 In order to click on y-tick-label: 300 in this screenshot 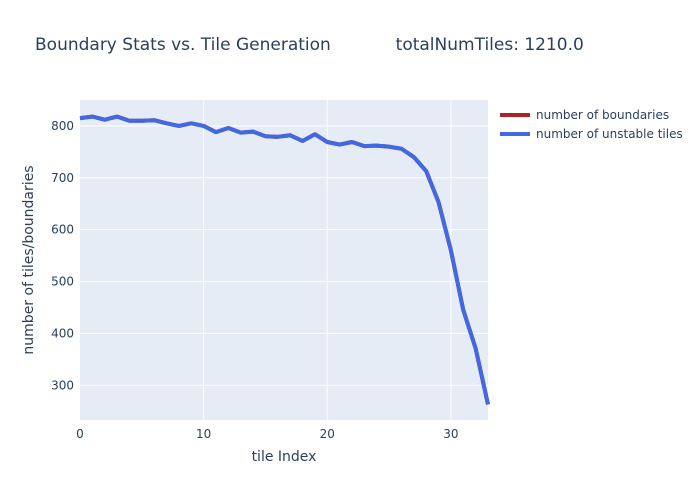, I will do `click(62, 385)`.